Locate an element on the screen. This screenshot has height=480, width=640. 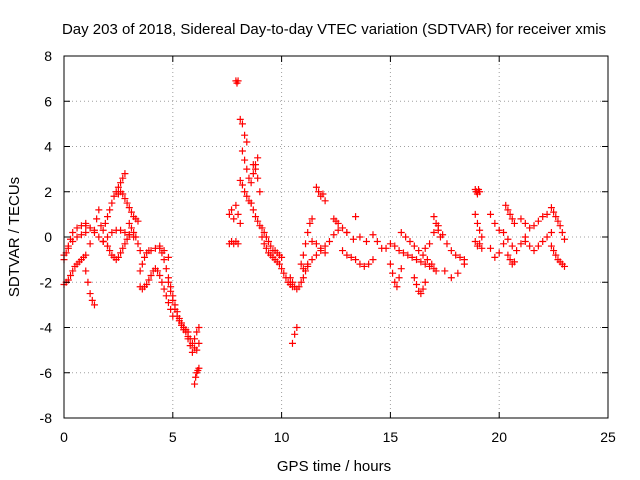
y-tick-label: -4 is located at coordinates (46, 328).